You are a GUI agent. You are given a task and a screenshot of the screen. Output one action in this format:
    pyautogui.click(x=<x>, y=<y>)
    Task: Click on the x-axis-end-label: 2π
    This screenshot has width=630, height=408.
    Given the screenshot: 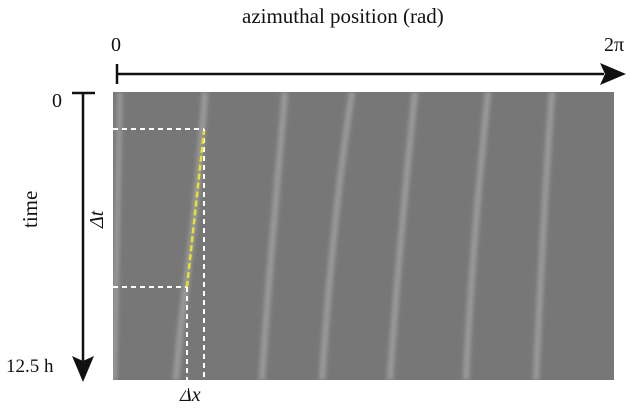 What is the action you would take?
    pyautogui.click(x=614, y=45)
    